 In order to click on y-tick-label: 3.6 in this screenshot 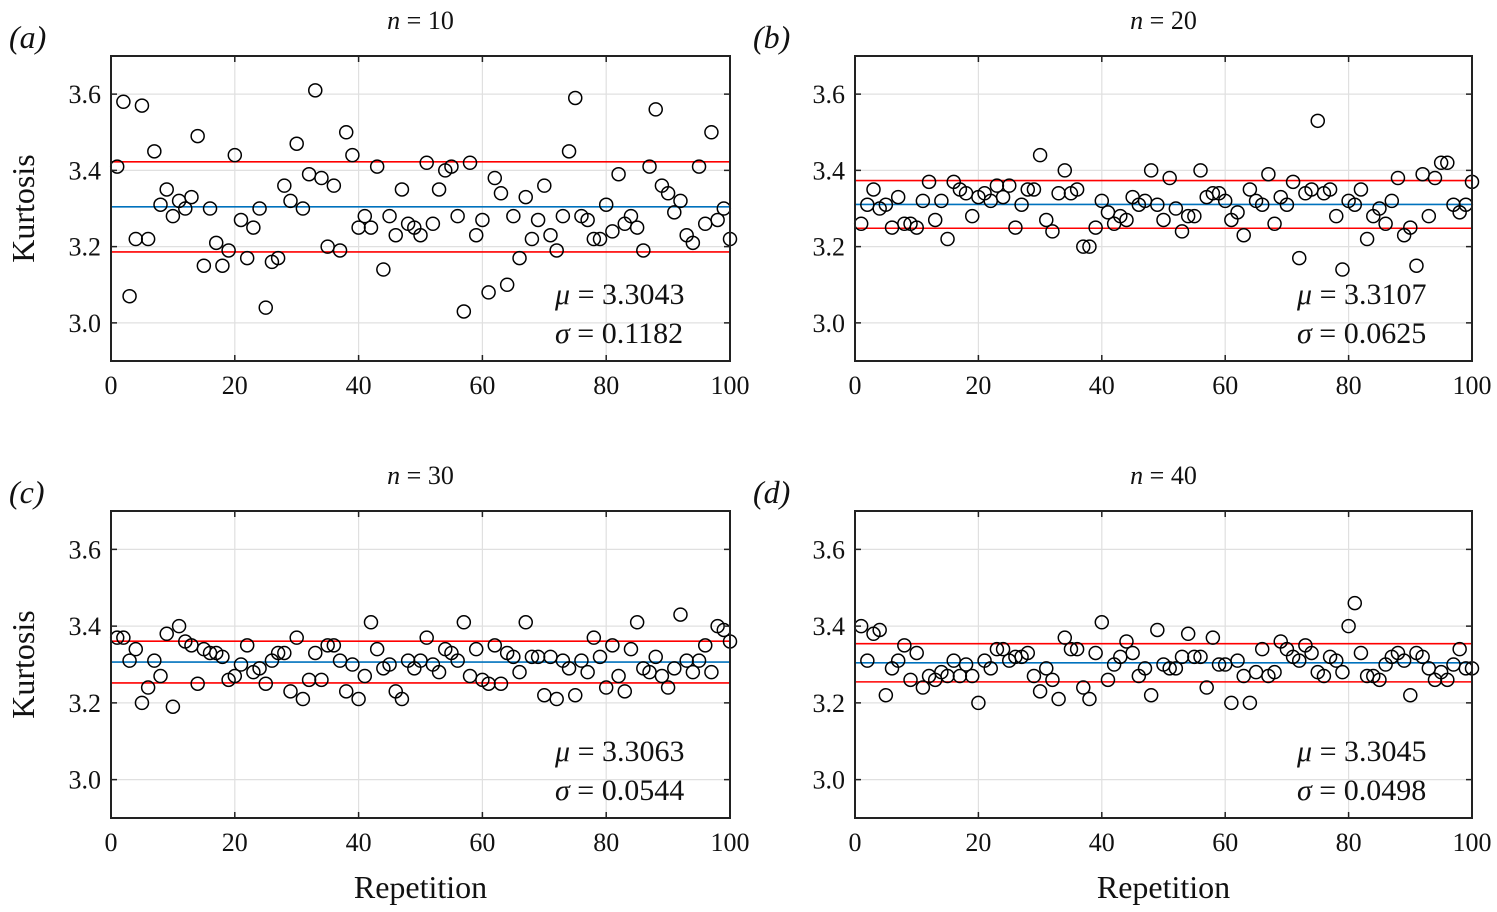, I will do `click(829, 94)`.